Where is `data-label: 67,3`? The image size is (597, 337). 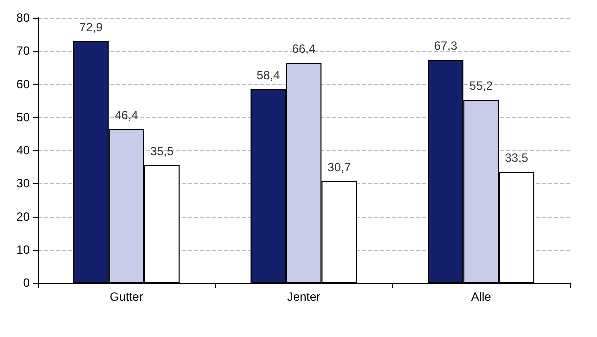 data-label: 67,3 is located at coordinates (446, 46).